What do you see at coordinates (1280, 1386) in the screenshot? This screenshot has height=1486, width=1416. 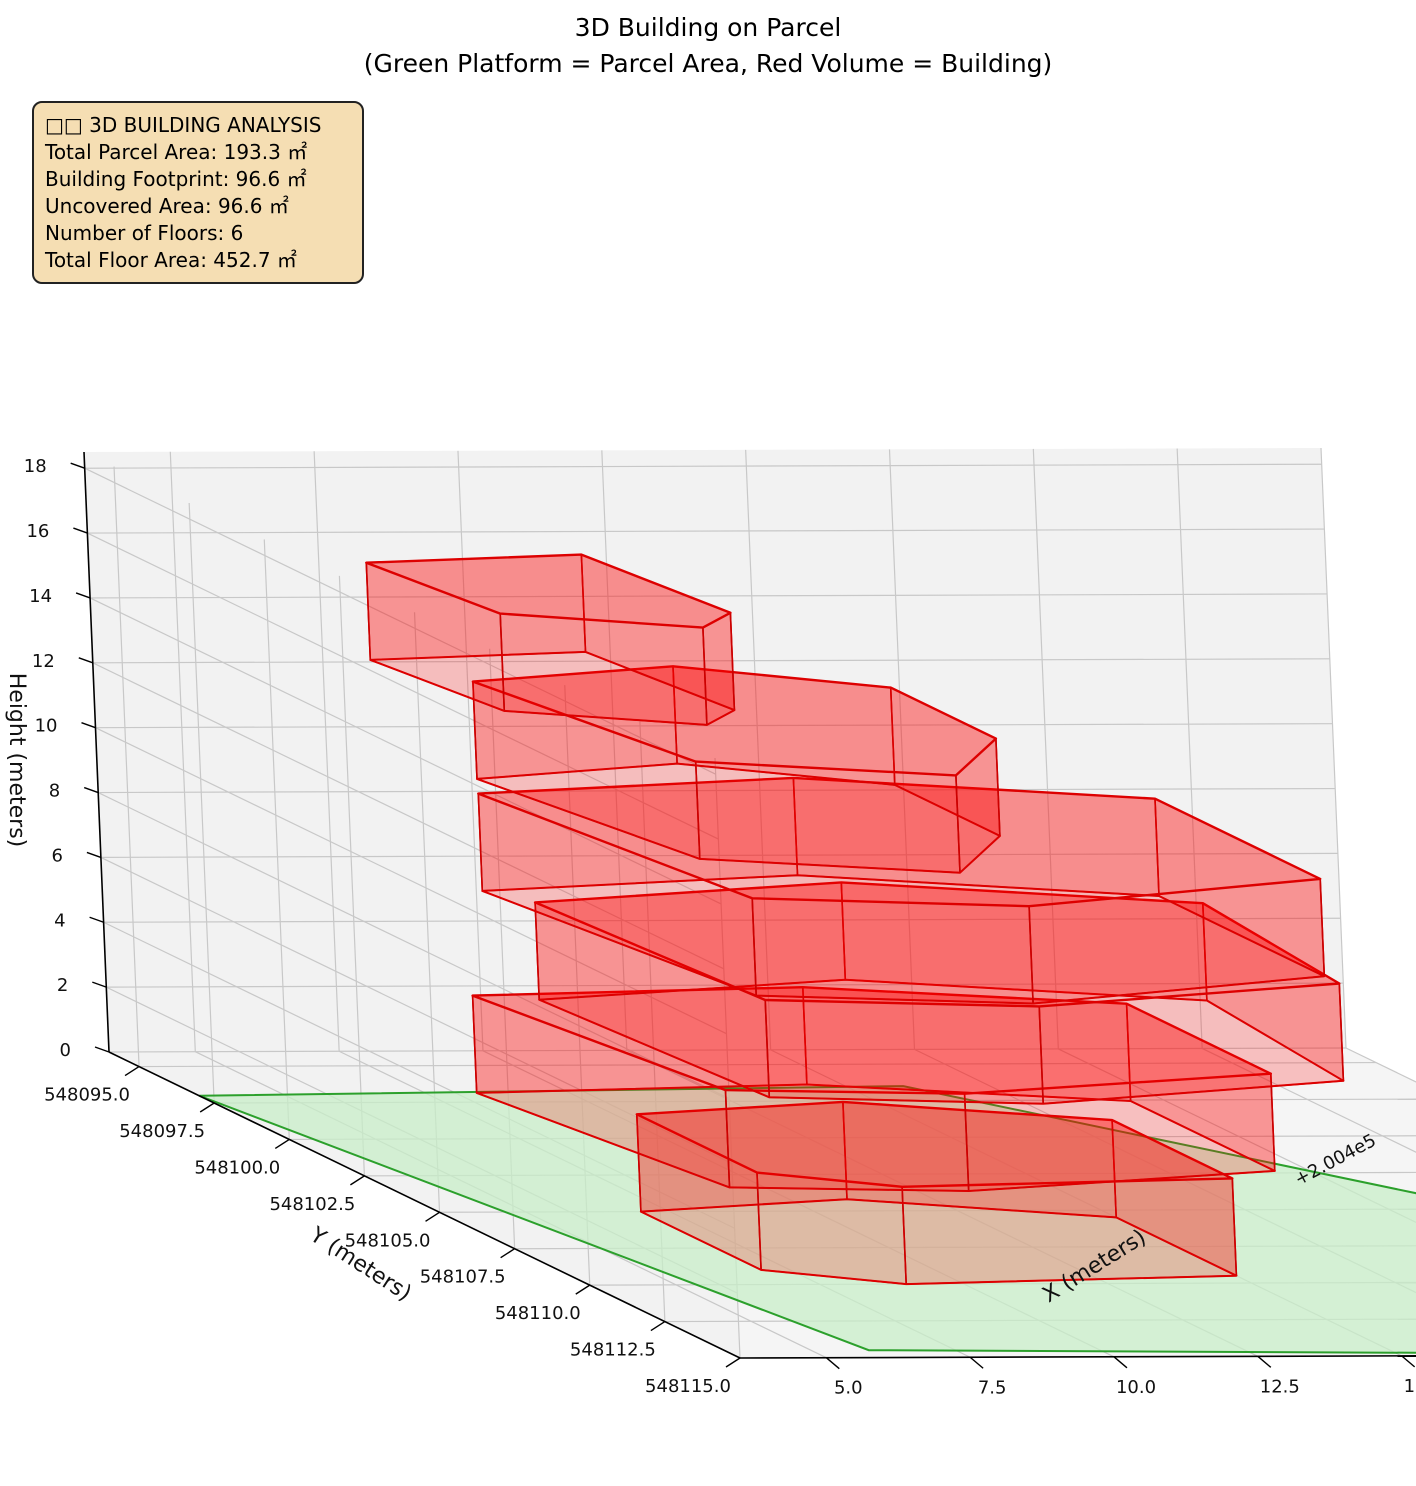 I see `x-tick-label: 12.5` at bounding box center [1280, 1386].